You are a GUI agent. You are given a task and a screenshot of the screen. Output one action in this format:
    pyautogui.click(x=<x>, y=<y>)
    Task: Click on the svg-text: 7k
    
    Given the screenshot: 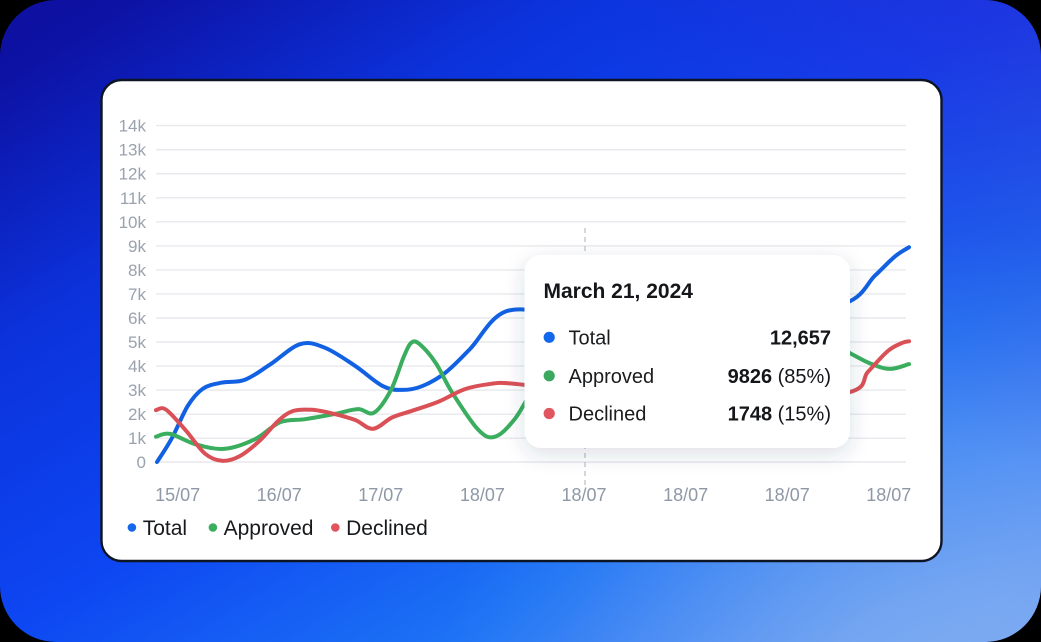 What is the action you would take?
    pyautogui.click(x=137, y=294)
    